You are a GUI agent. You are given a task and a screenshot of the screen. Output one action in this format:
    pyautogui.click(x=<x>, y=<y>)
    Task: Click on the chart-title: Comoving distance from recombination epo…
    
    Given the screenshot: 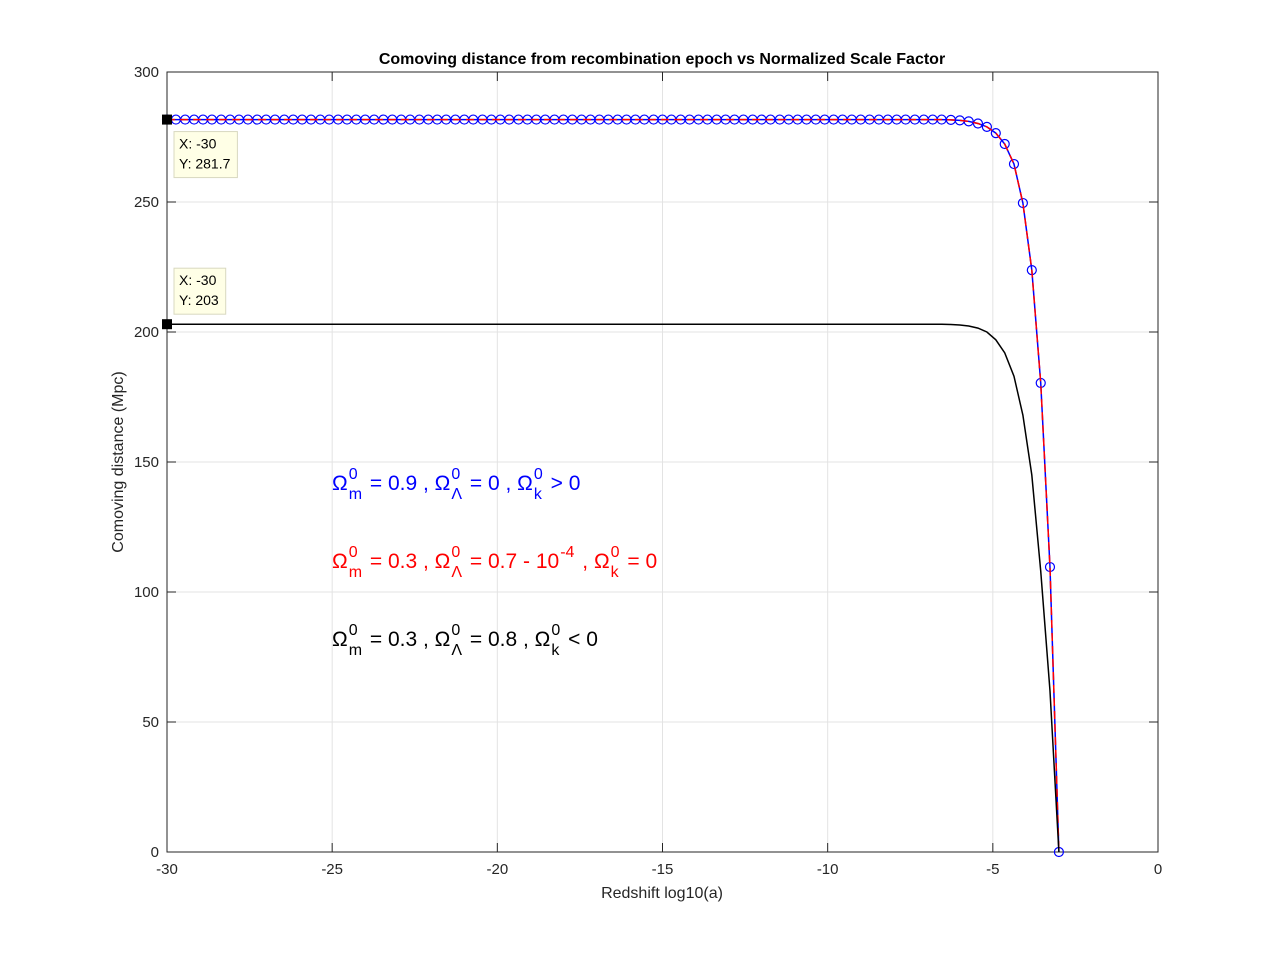 What is the action you would take?
    pyautogui.click(x=662, y=59)
    